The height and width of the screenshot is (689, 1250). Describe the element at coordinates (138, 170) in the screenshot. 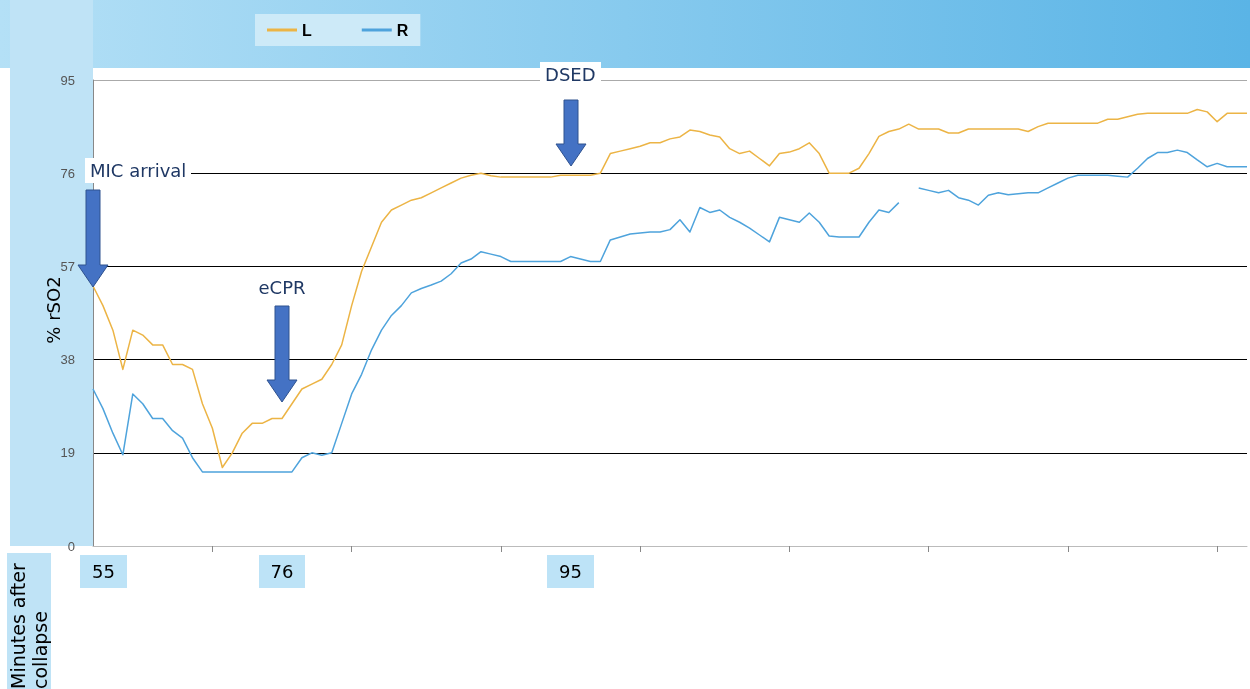

I see `annotation: MIC arrival` at that location.